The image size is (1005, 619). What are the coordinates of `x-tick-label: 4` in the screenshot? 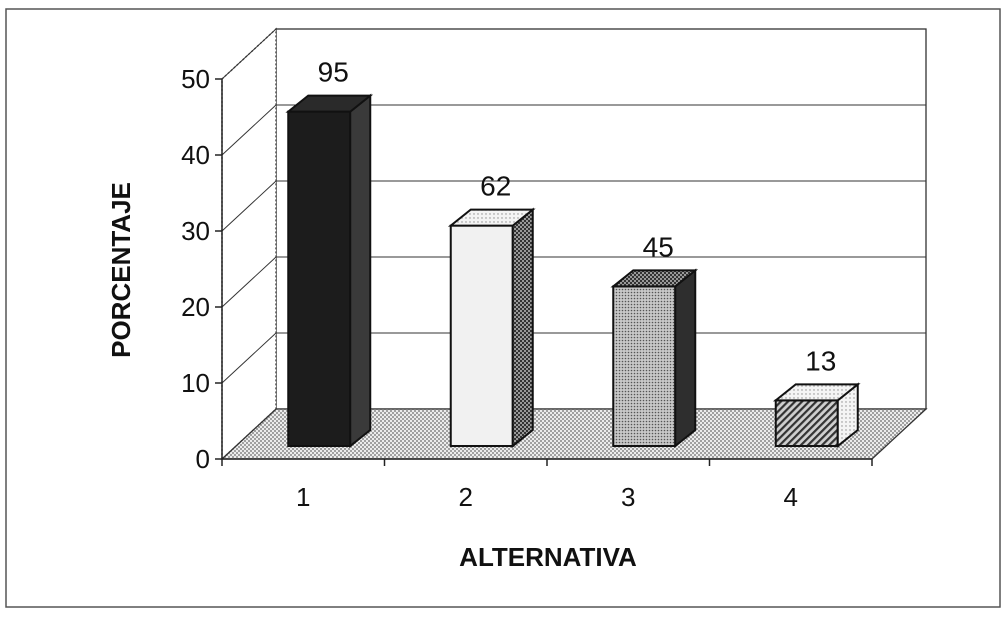 It's located at (791, 497).